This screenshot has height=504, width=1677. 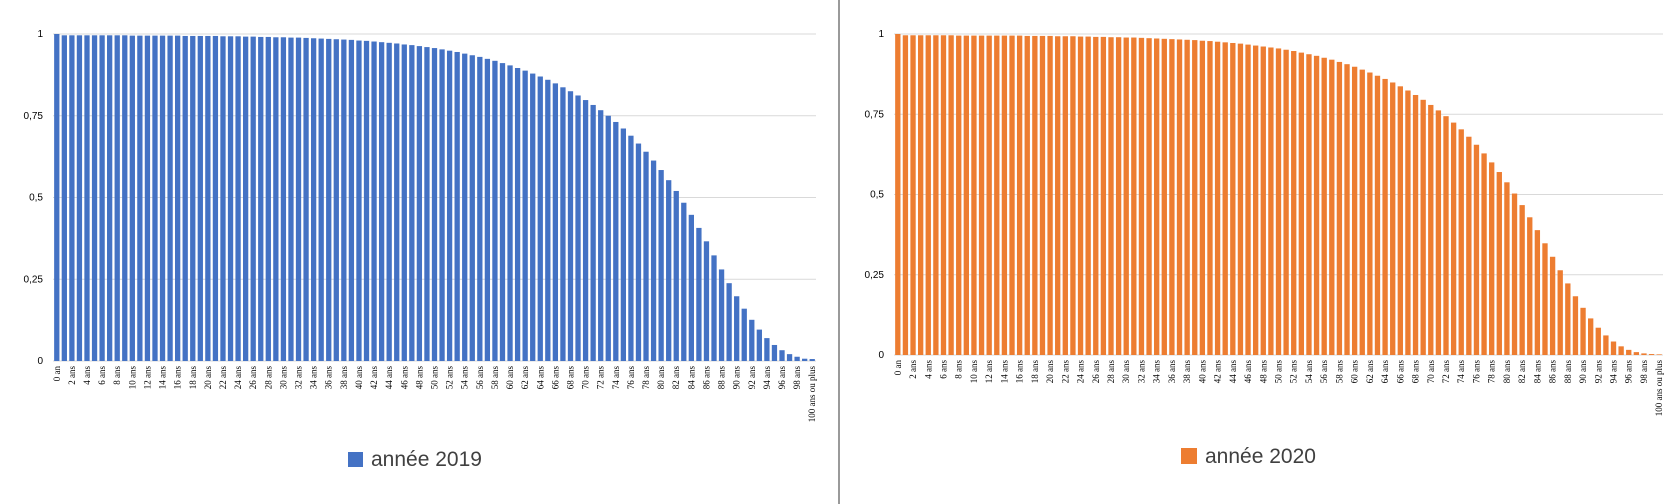 What do you see at coordinates (253, 378) in the screenshot?
I see `x-tick-label: 26 ans` at bounding box center [253, 378].